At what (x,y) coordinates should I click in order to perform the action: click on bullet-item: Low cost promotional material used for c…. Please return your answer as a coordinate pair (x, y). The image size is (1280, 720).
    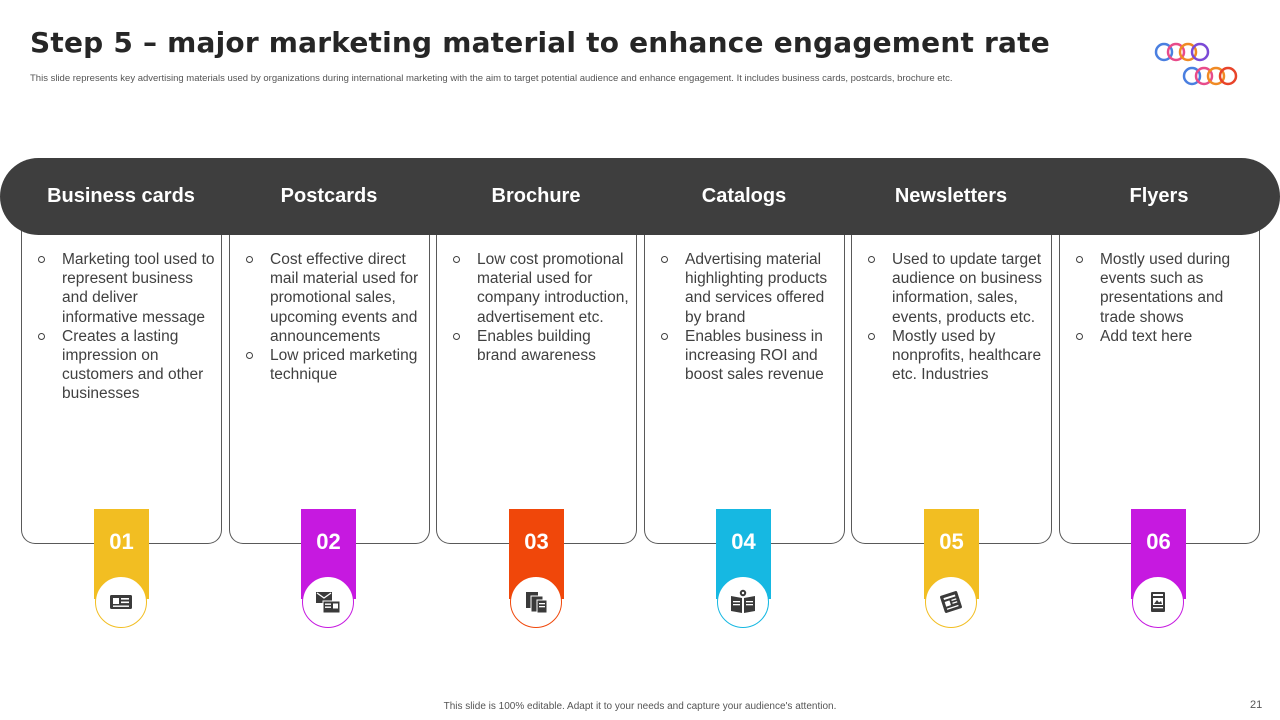
    Looking at the image, I should click on (541, 288).